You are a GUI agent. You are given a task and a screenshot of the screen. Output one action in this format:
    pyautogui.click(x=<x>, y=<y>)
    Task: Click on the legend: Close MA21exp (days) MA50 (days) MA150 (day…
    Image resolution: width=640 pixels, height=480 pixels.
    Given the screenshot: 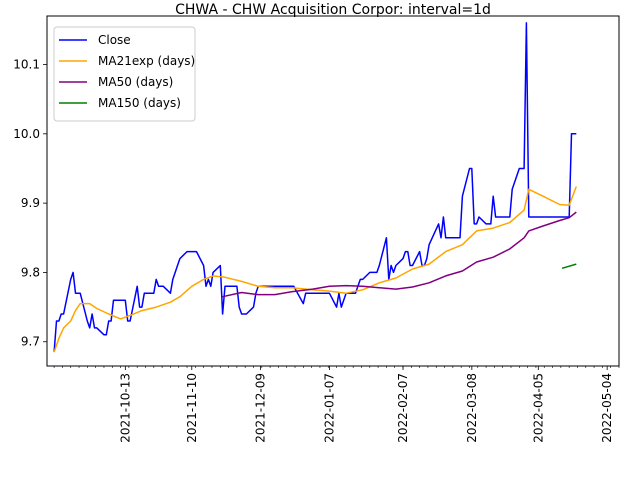 What is the action you would take?
    pyautogui.click(x=124, y=74)
    